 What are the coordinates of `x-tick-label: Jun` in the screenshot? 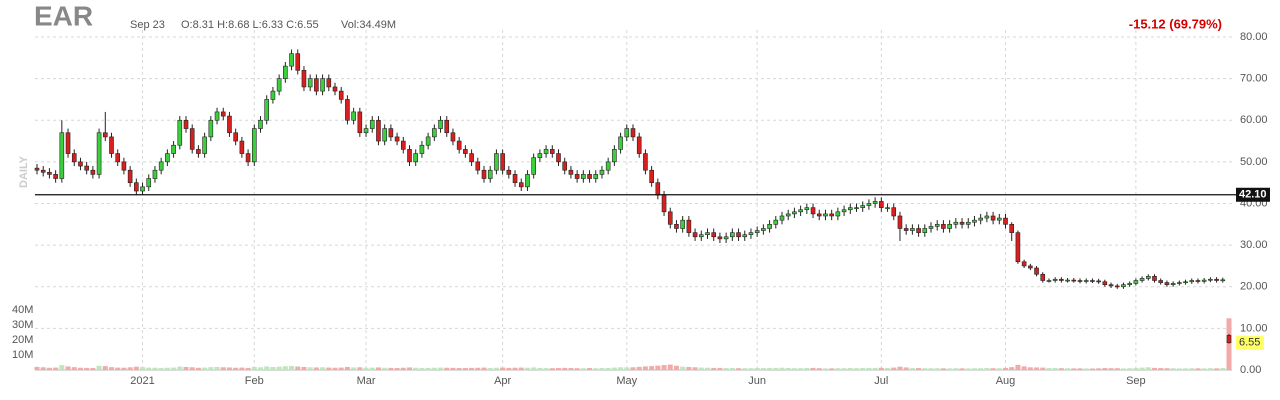 It's located at (757, 381).